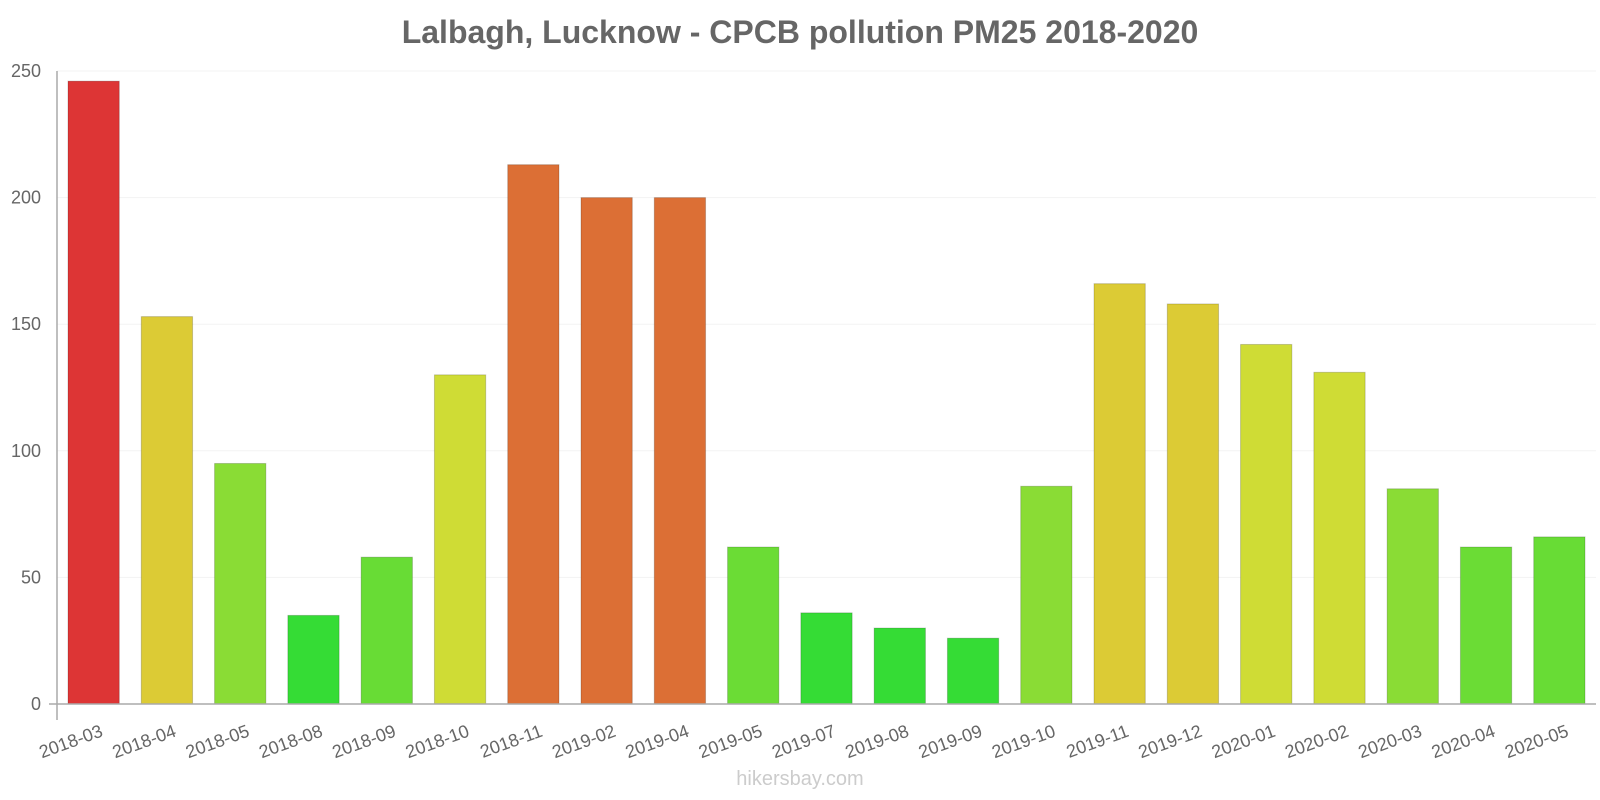 The height and width of the screenshot is (800, 1600). I want to click on x-tick-label: 2020-02, so click(1316, 741).